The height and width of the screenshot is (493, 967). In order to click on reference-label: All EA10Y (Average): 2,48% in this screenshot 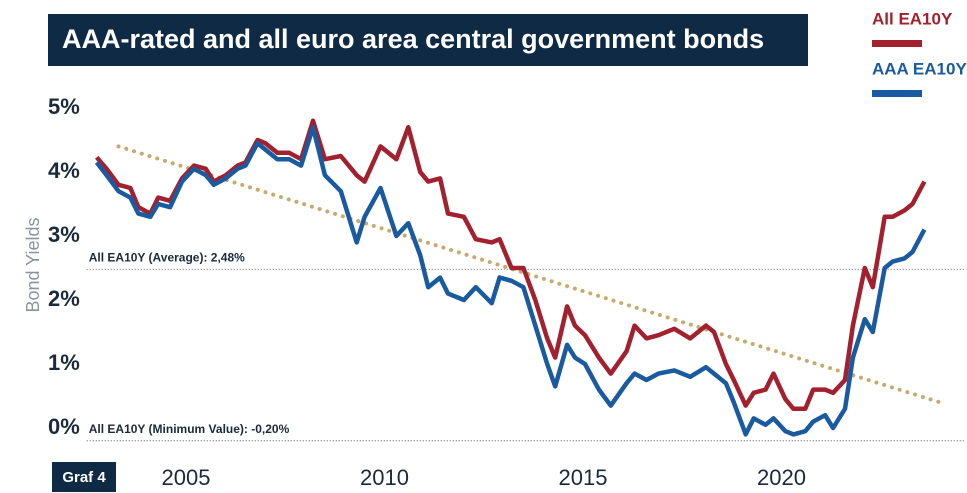, I will do `click(167, 257)`.